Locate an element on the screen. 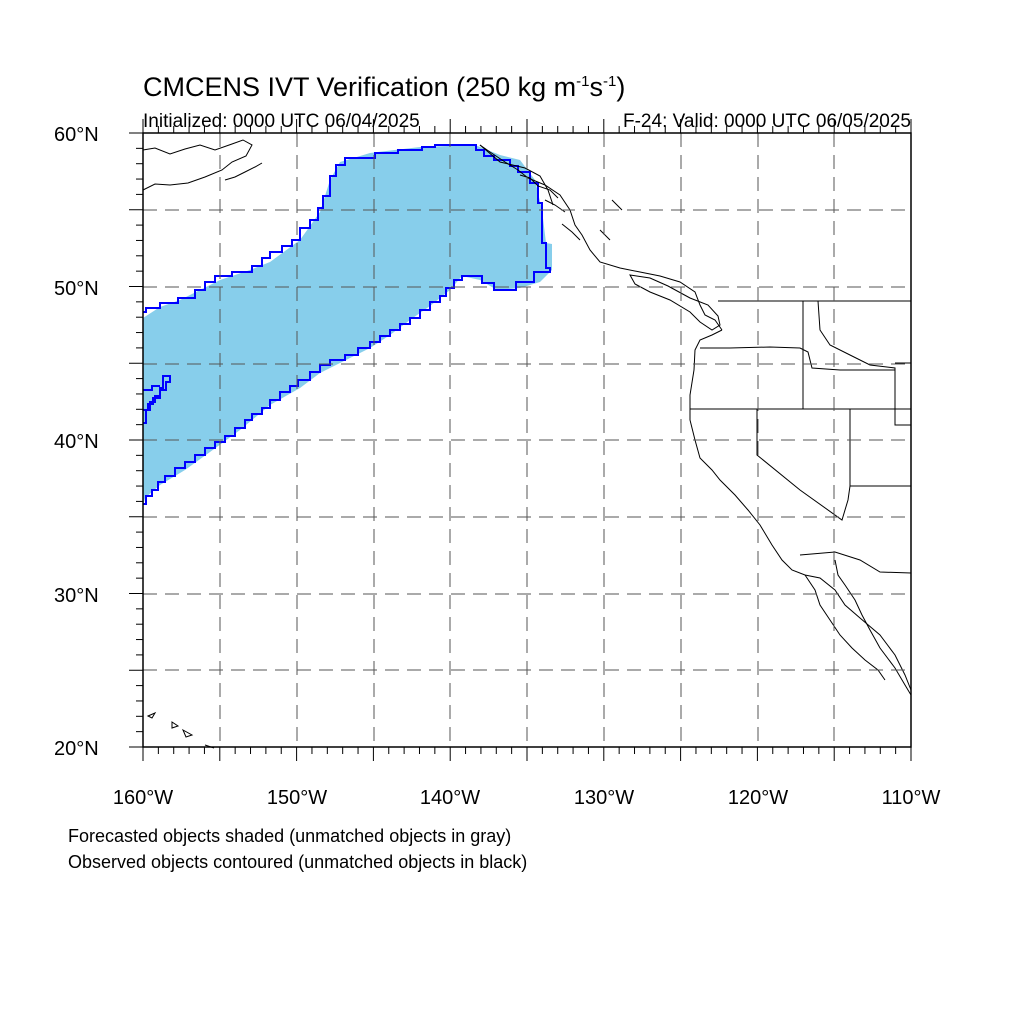  hawaii-islands is located at coordinates (180, 730).